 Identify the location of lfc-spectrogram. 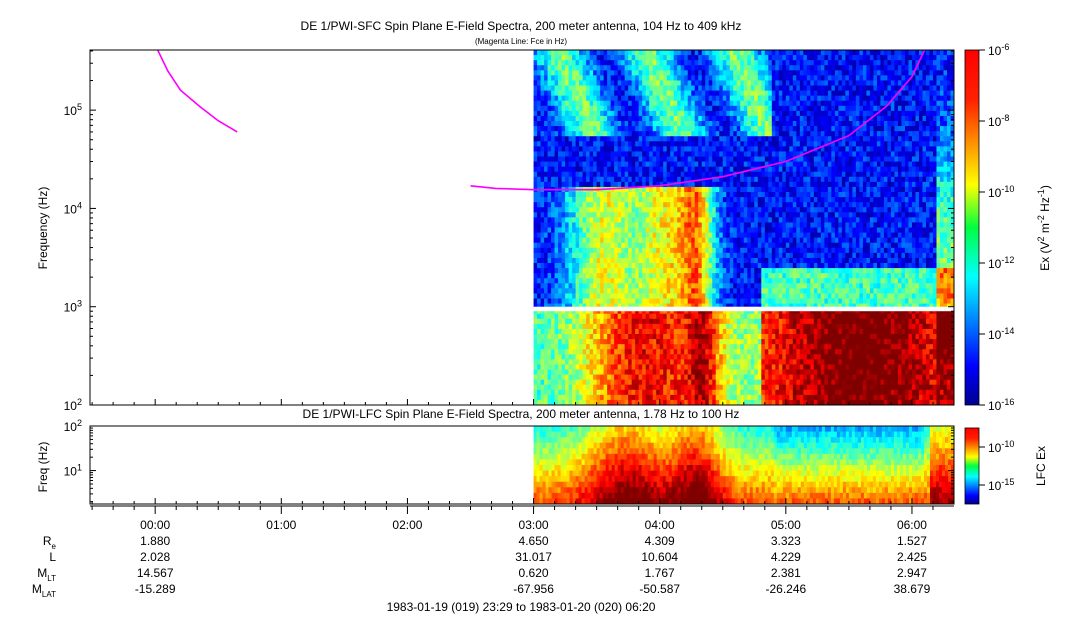
(743, 465).